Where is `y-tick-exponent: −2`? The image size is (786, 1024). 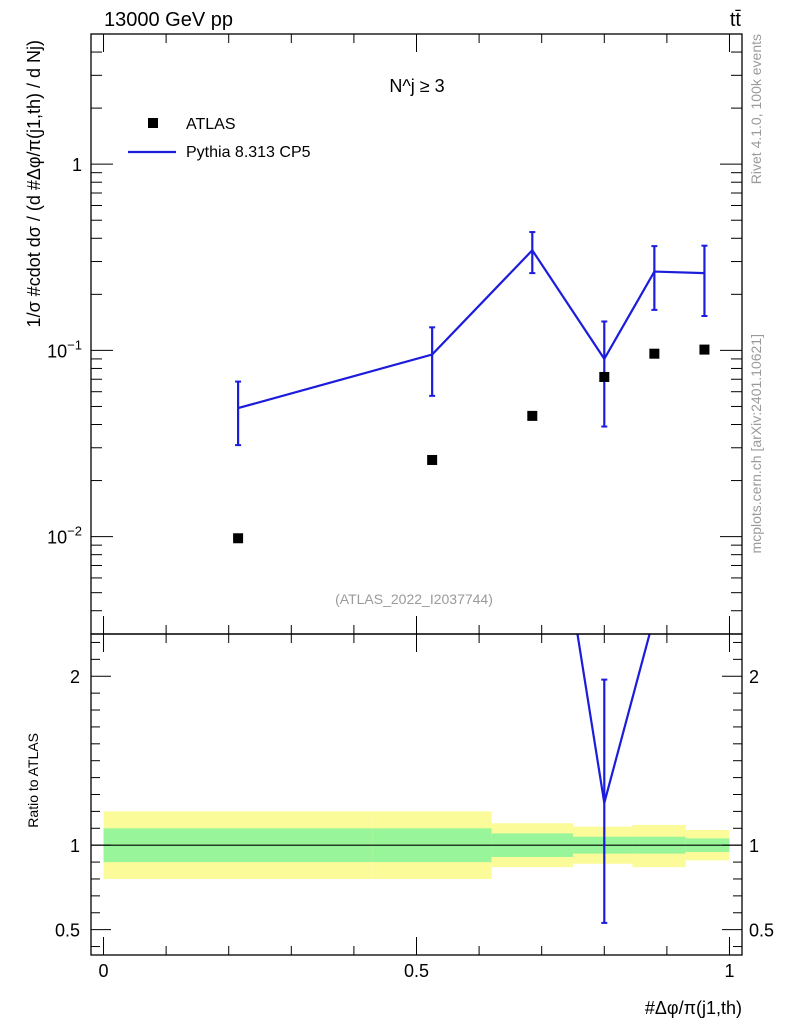
y-tick-exponent: −2 is located at coordinates (74, 531).